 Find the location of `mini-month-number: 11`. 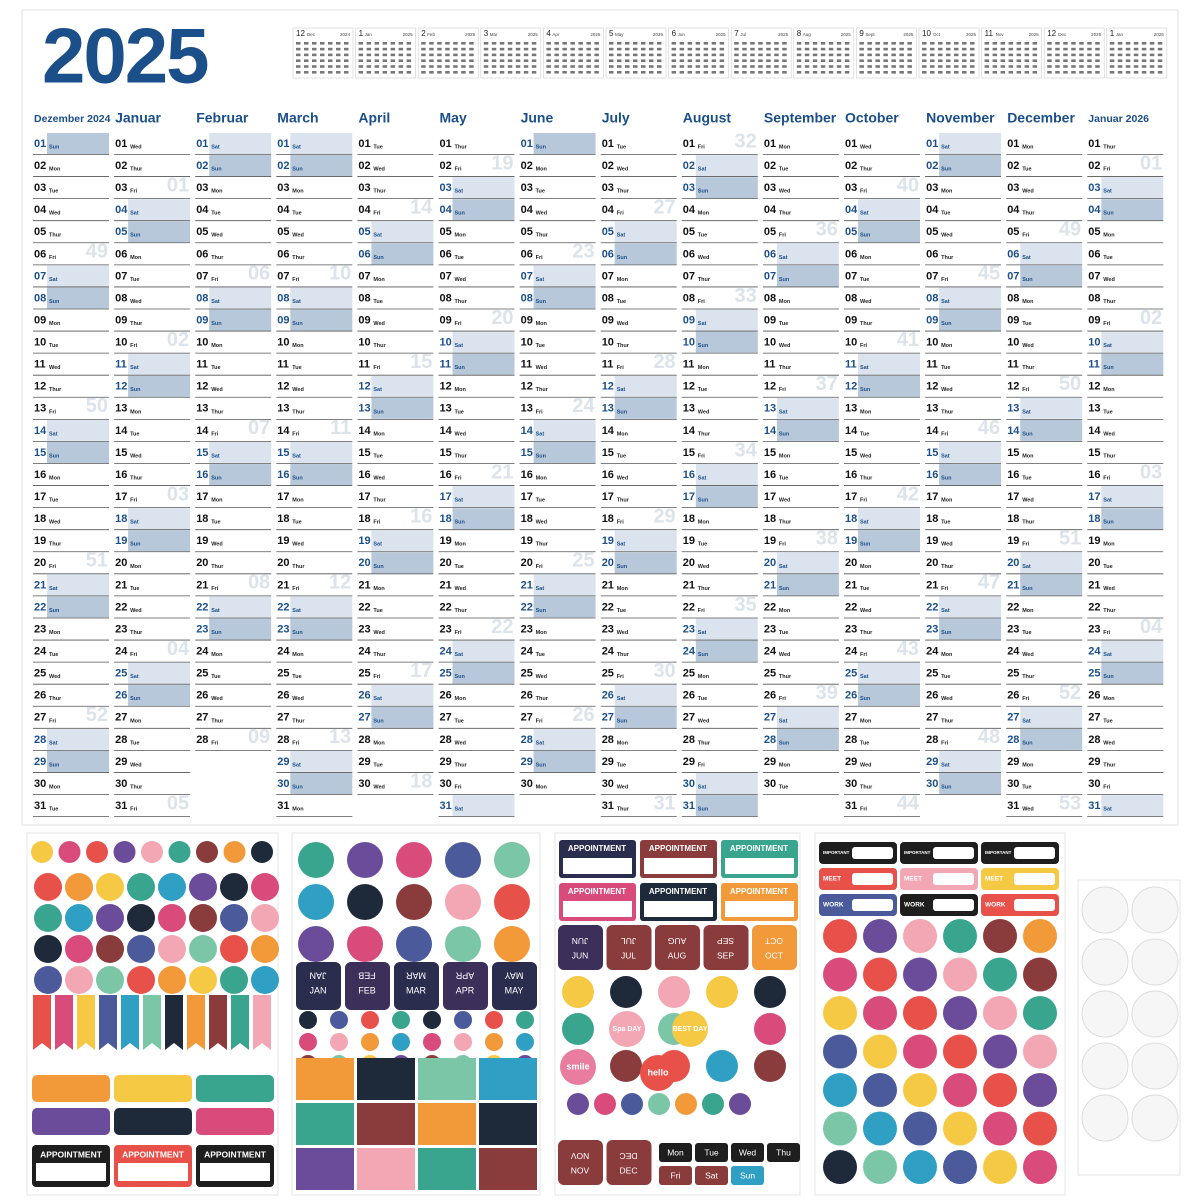

mini-month-number: 11 is located at coordinates (989, 33).